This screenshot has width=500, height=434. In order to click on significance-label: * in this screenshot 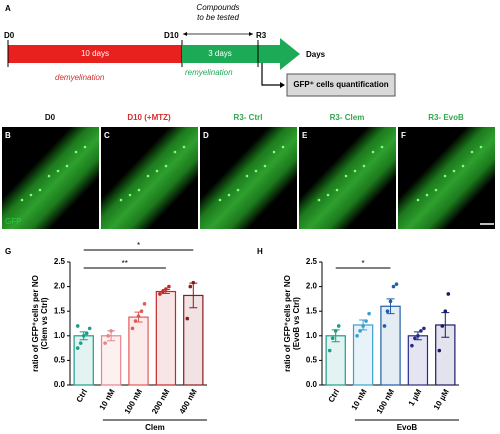, I will do `click(363, 263)`.